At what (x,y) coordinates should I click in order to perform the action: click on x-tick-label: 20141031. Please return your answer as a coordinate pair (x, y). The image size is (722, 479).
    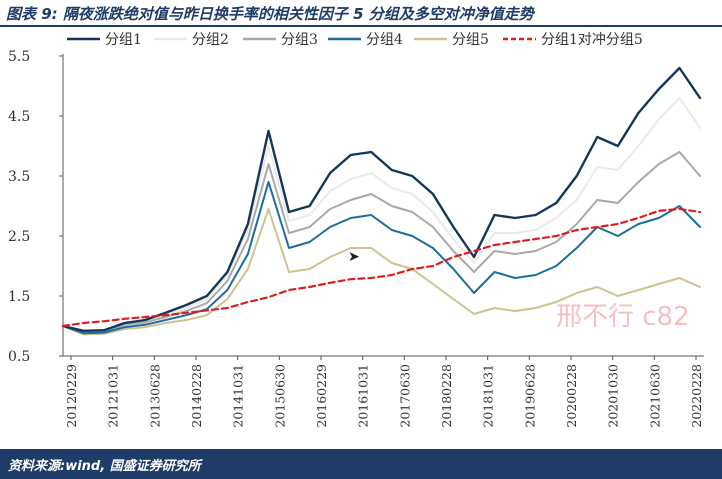
    Looking at the image, I should click on (238, 396).